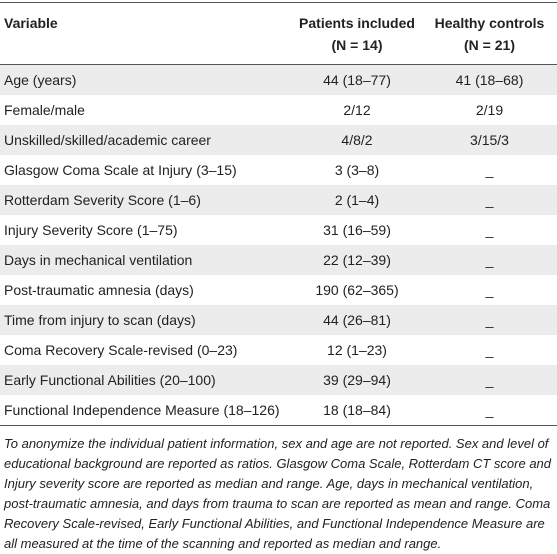 This screenshot has height=554, width=557. Describe the element at coordinates (91, 230) in the screenshot. I see `table-cell: Injury Severity Score (1–75)` at that location.